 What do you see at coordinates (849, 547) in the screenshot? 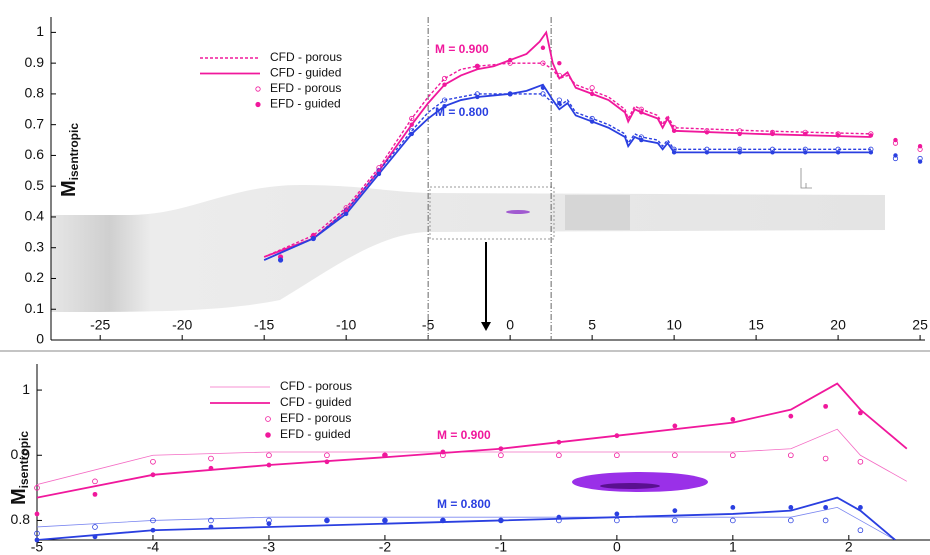
I see `x-tick-label: 2` at bounding box center [849, 547].